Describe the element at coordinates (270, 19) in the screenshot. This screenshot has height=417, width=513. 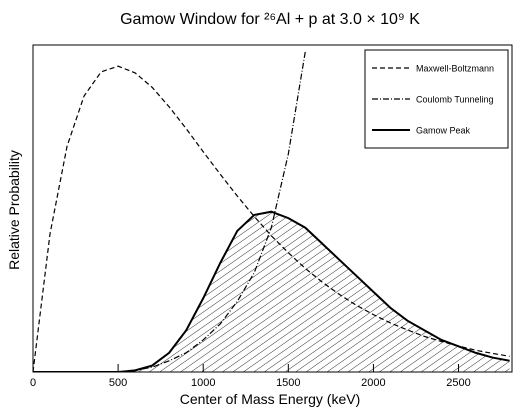
I see `chart-title: Gamow Window for ²⁶Al + p at 3.0 × 10⁹ K` at that location.